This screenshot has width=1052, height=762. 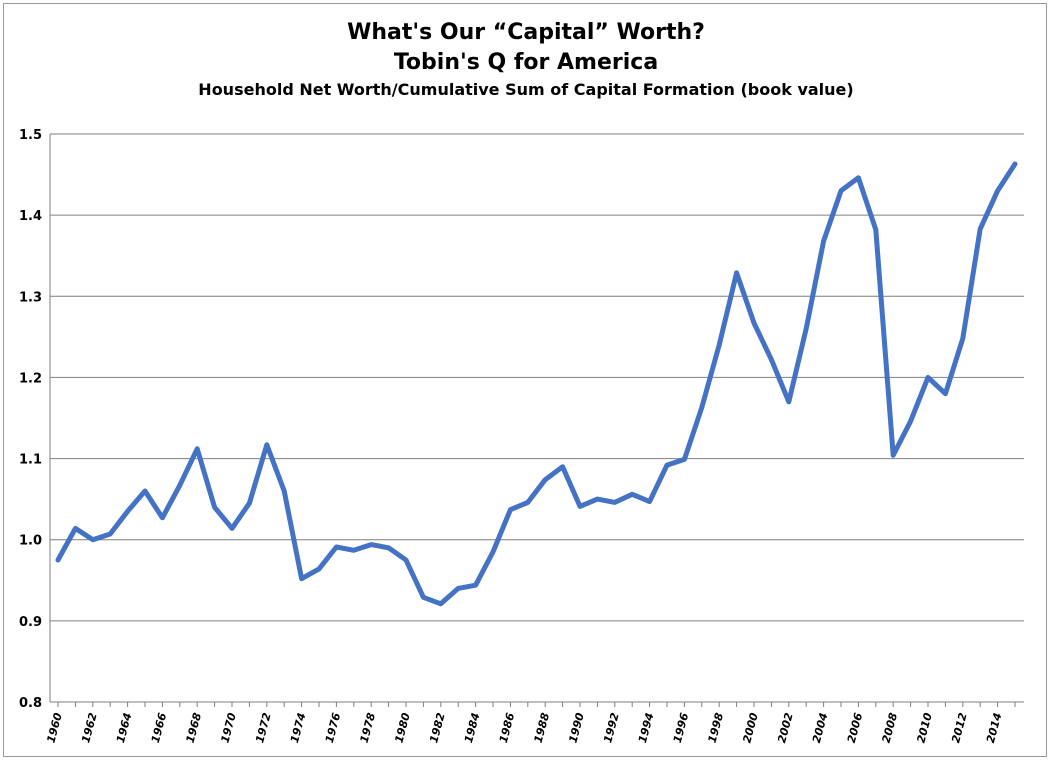 What do you see at coordinates (30, 622) in the screenshot?
I see `y-tick-label: 0.9` at bounding box center [30, 622].